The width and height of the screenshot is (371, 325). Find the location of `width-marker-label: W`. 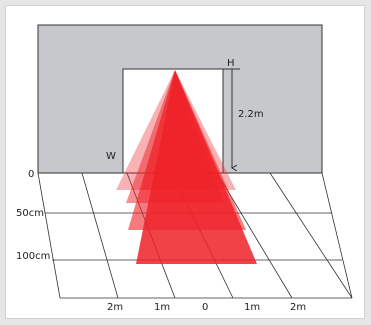

width-marker-label: W is located at coordinates (111, 156).